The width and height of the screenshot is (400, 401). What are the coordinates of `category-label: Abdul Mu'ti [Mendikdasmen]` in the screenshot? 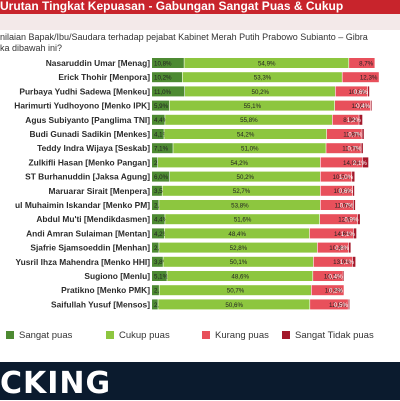 It's located at (93, 219).